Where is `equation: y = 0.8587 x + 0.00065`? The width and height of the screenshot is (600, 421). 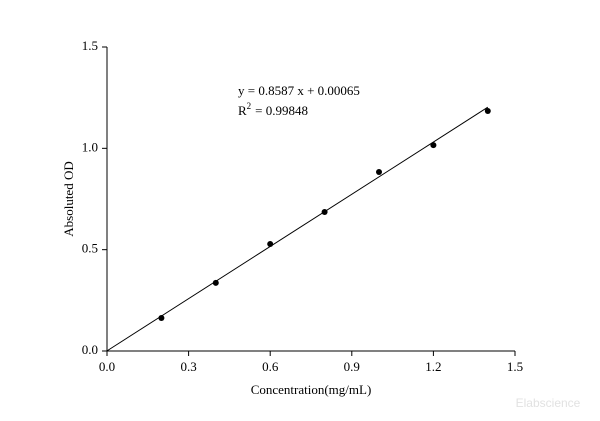
equation: y = 0.8587 x + 0.00065 is located at coordinates (299, 90).